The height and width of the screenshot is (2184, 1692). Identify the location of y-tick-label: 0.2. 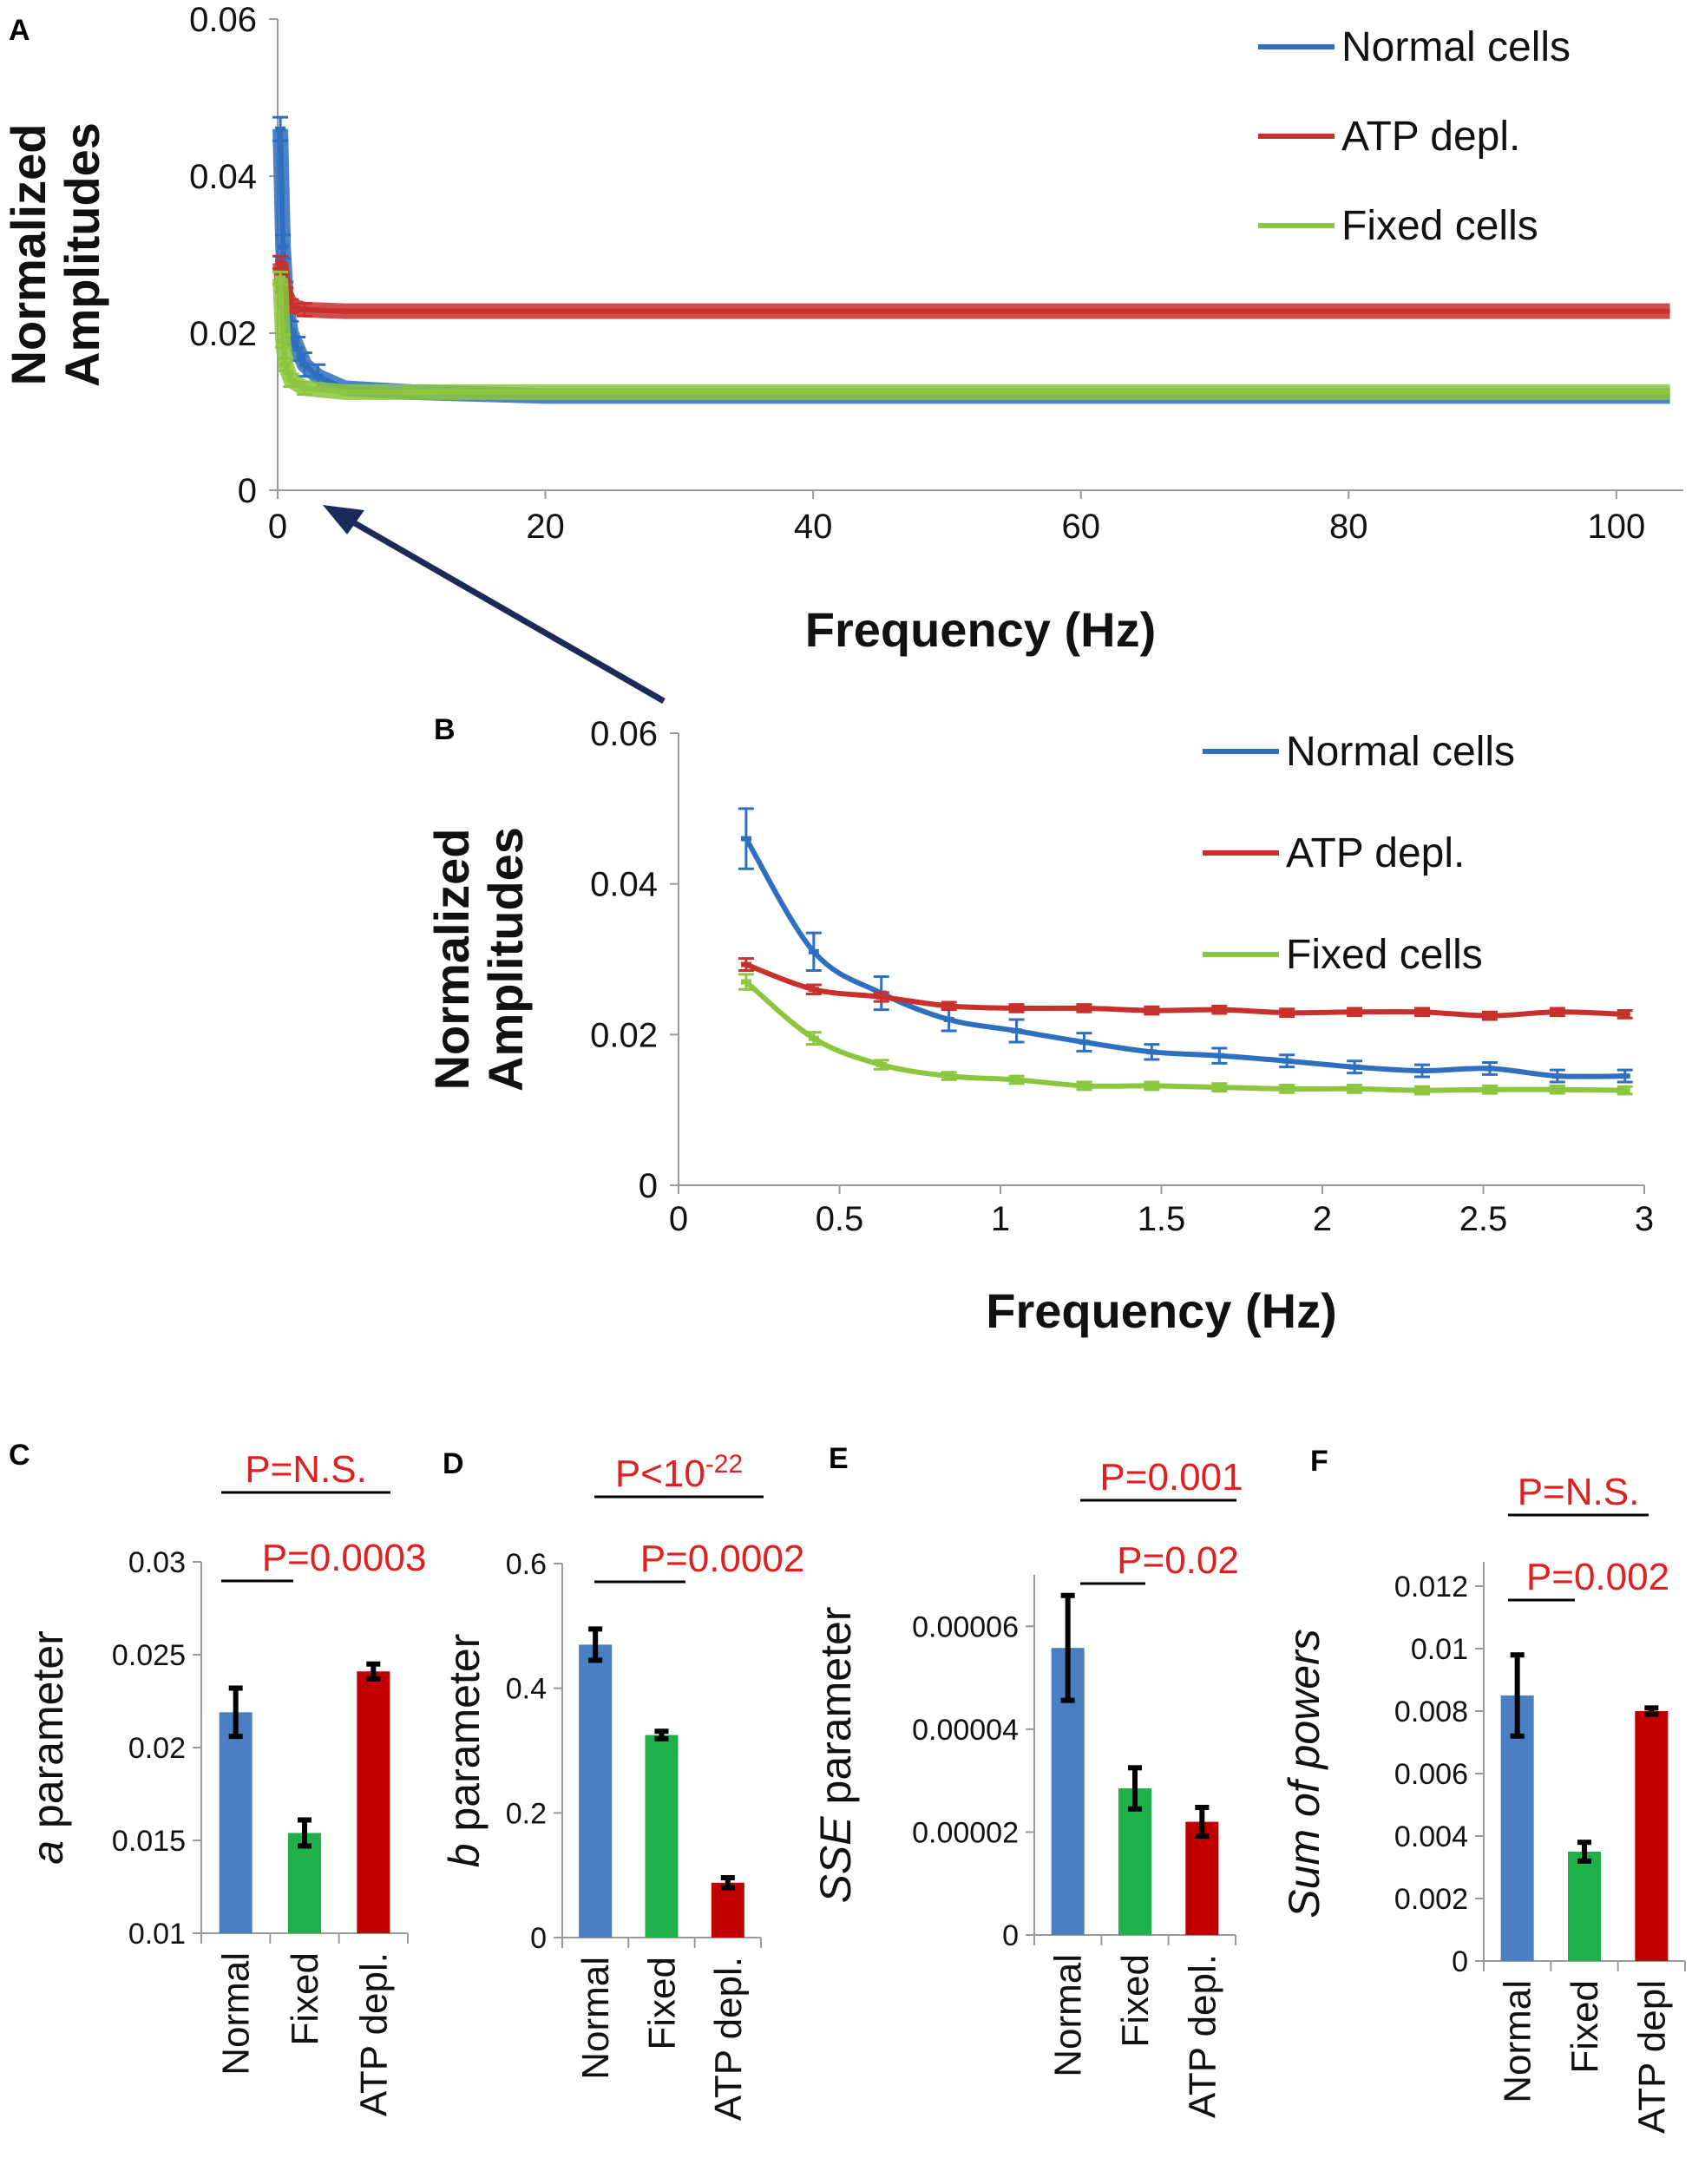
(526, 1813).